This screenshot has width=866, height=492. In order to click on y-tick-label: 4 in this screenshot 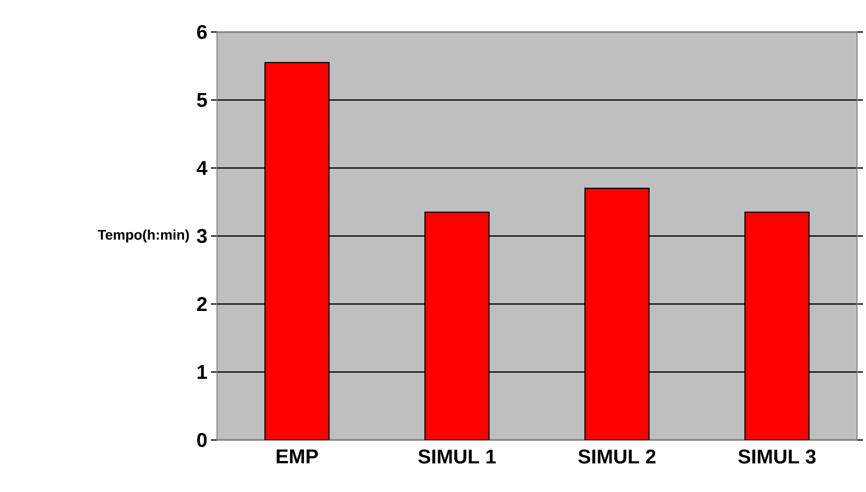, I will do `click(202, 168)`.